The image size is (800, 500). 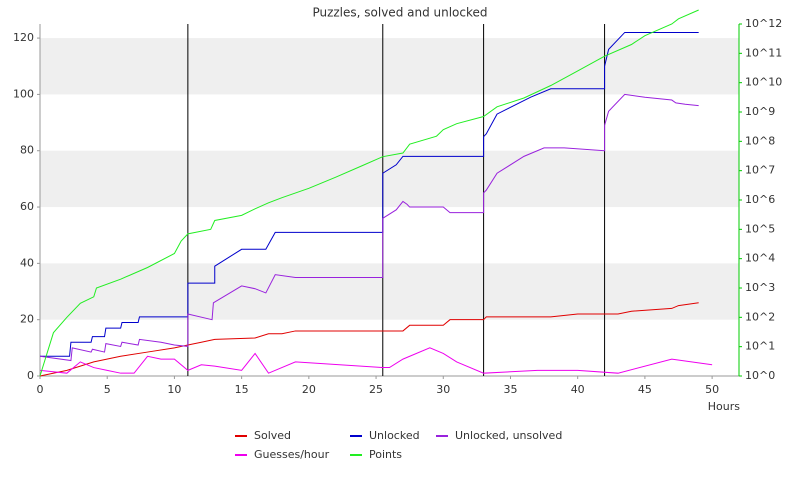 What do you see at coordinates (760, 258) in the screenshot?
I see `y2-tick-label: 10^4` at bounding box center [760, 258].